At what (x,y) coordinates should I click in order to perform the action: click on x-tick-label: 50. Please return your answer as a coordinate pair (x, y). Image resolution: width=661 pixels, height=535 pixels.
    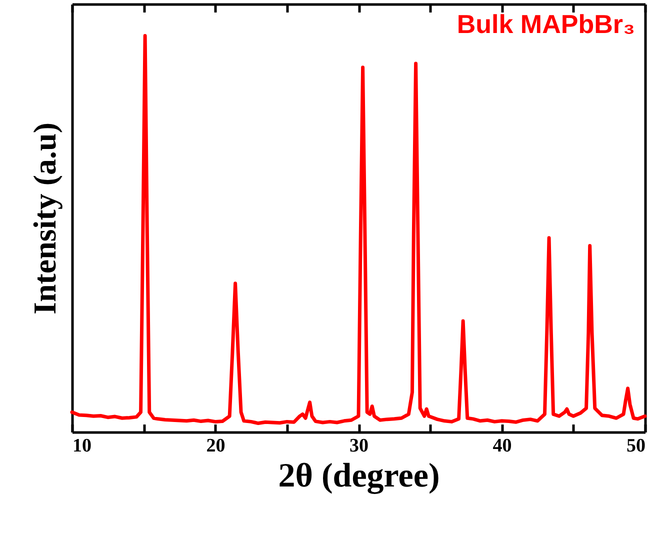
    Looking at the image, I should click on (636, 446).